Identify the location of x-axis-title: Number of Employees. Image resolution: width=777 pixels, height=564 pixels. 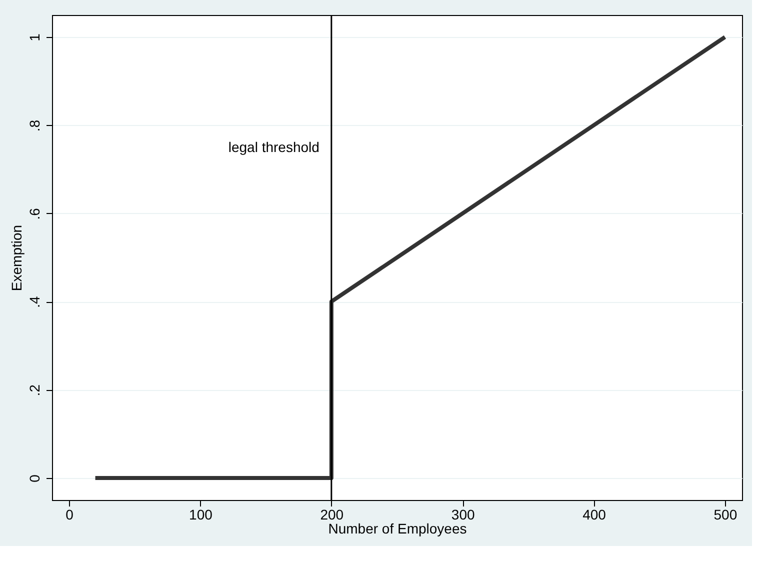
(397, 528).